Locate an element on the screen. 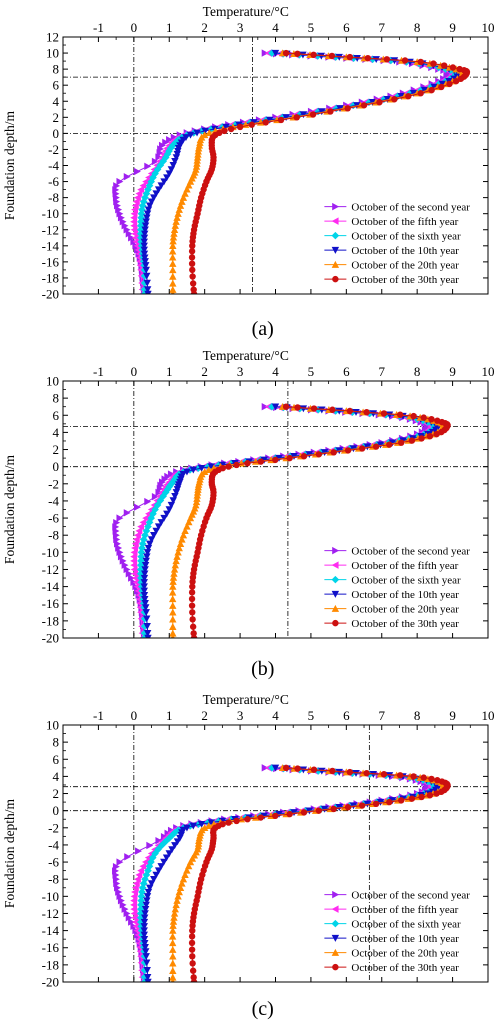 The height and width of the screenshot is (1027, 498). x-tick-label: 10 is located at coordinates (488, 715).